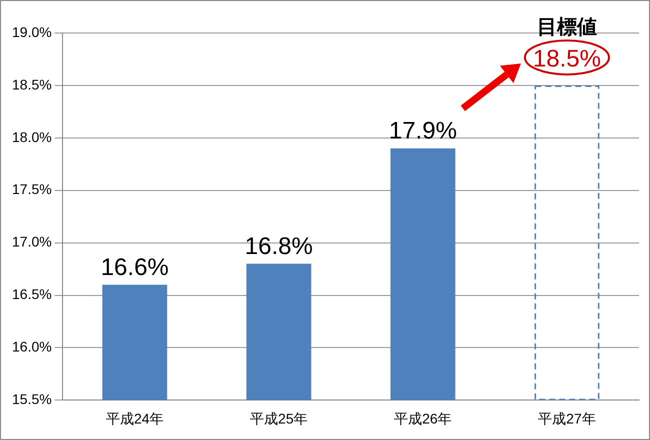 This screenshot has height=440, width=650. Describe the element at coordinates (566, 58) in the screenshot. I see `data-label: 18.5%` at that location.